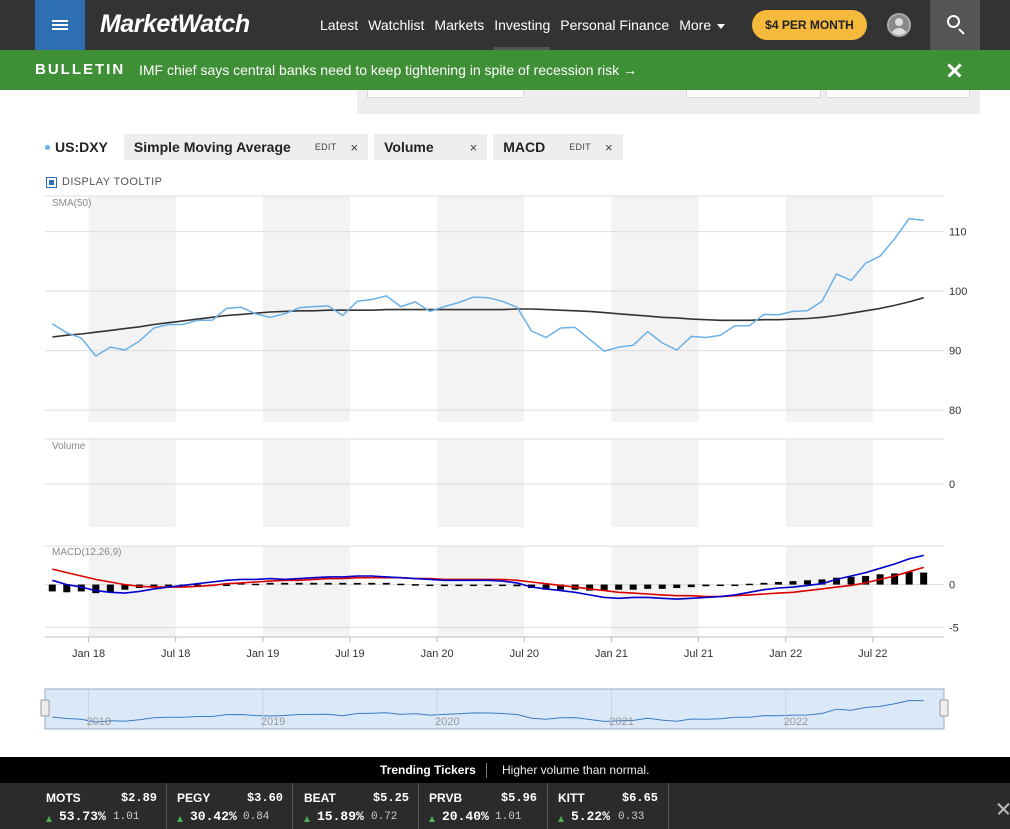 The width and height of the screenshot is (1010, 829). Describe the element at coordinates (112, 182) in the screenshot. I see `display-tooltip-label: DISPLAY TOOLTIP` at that location.